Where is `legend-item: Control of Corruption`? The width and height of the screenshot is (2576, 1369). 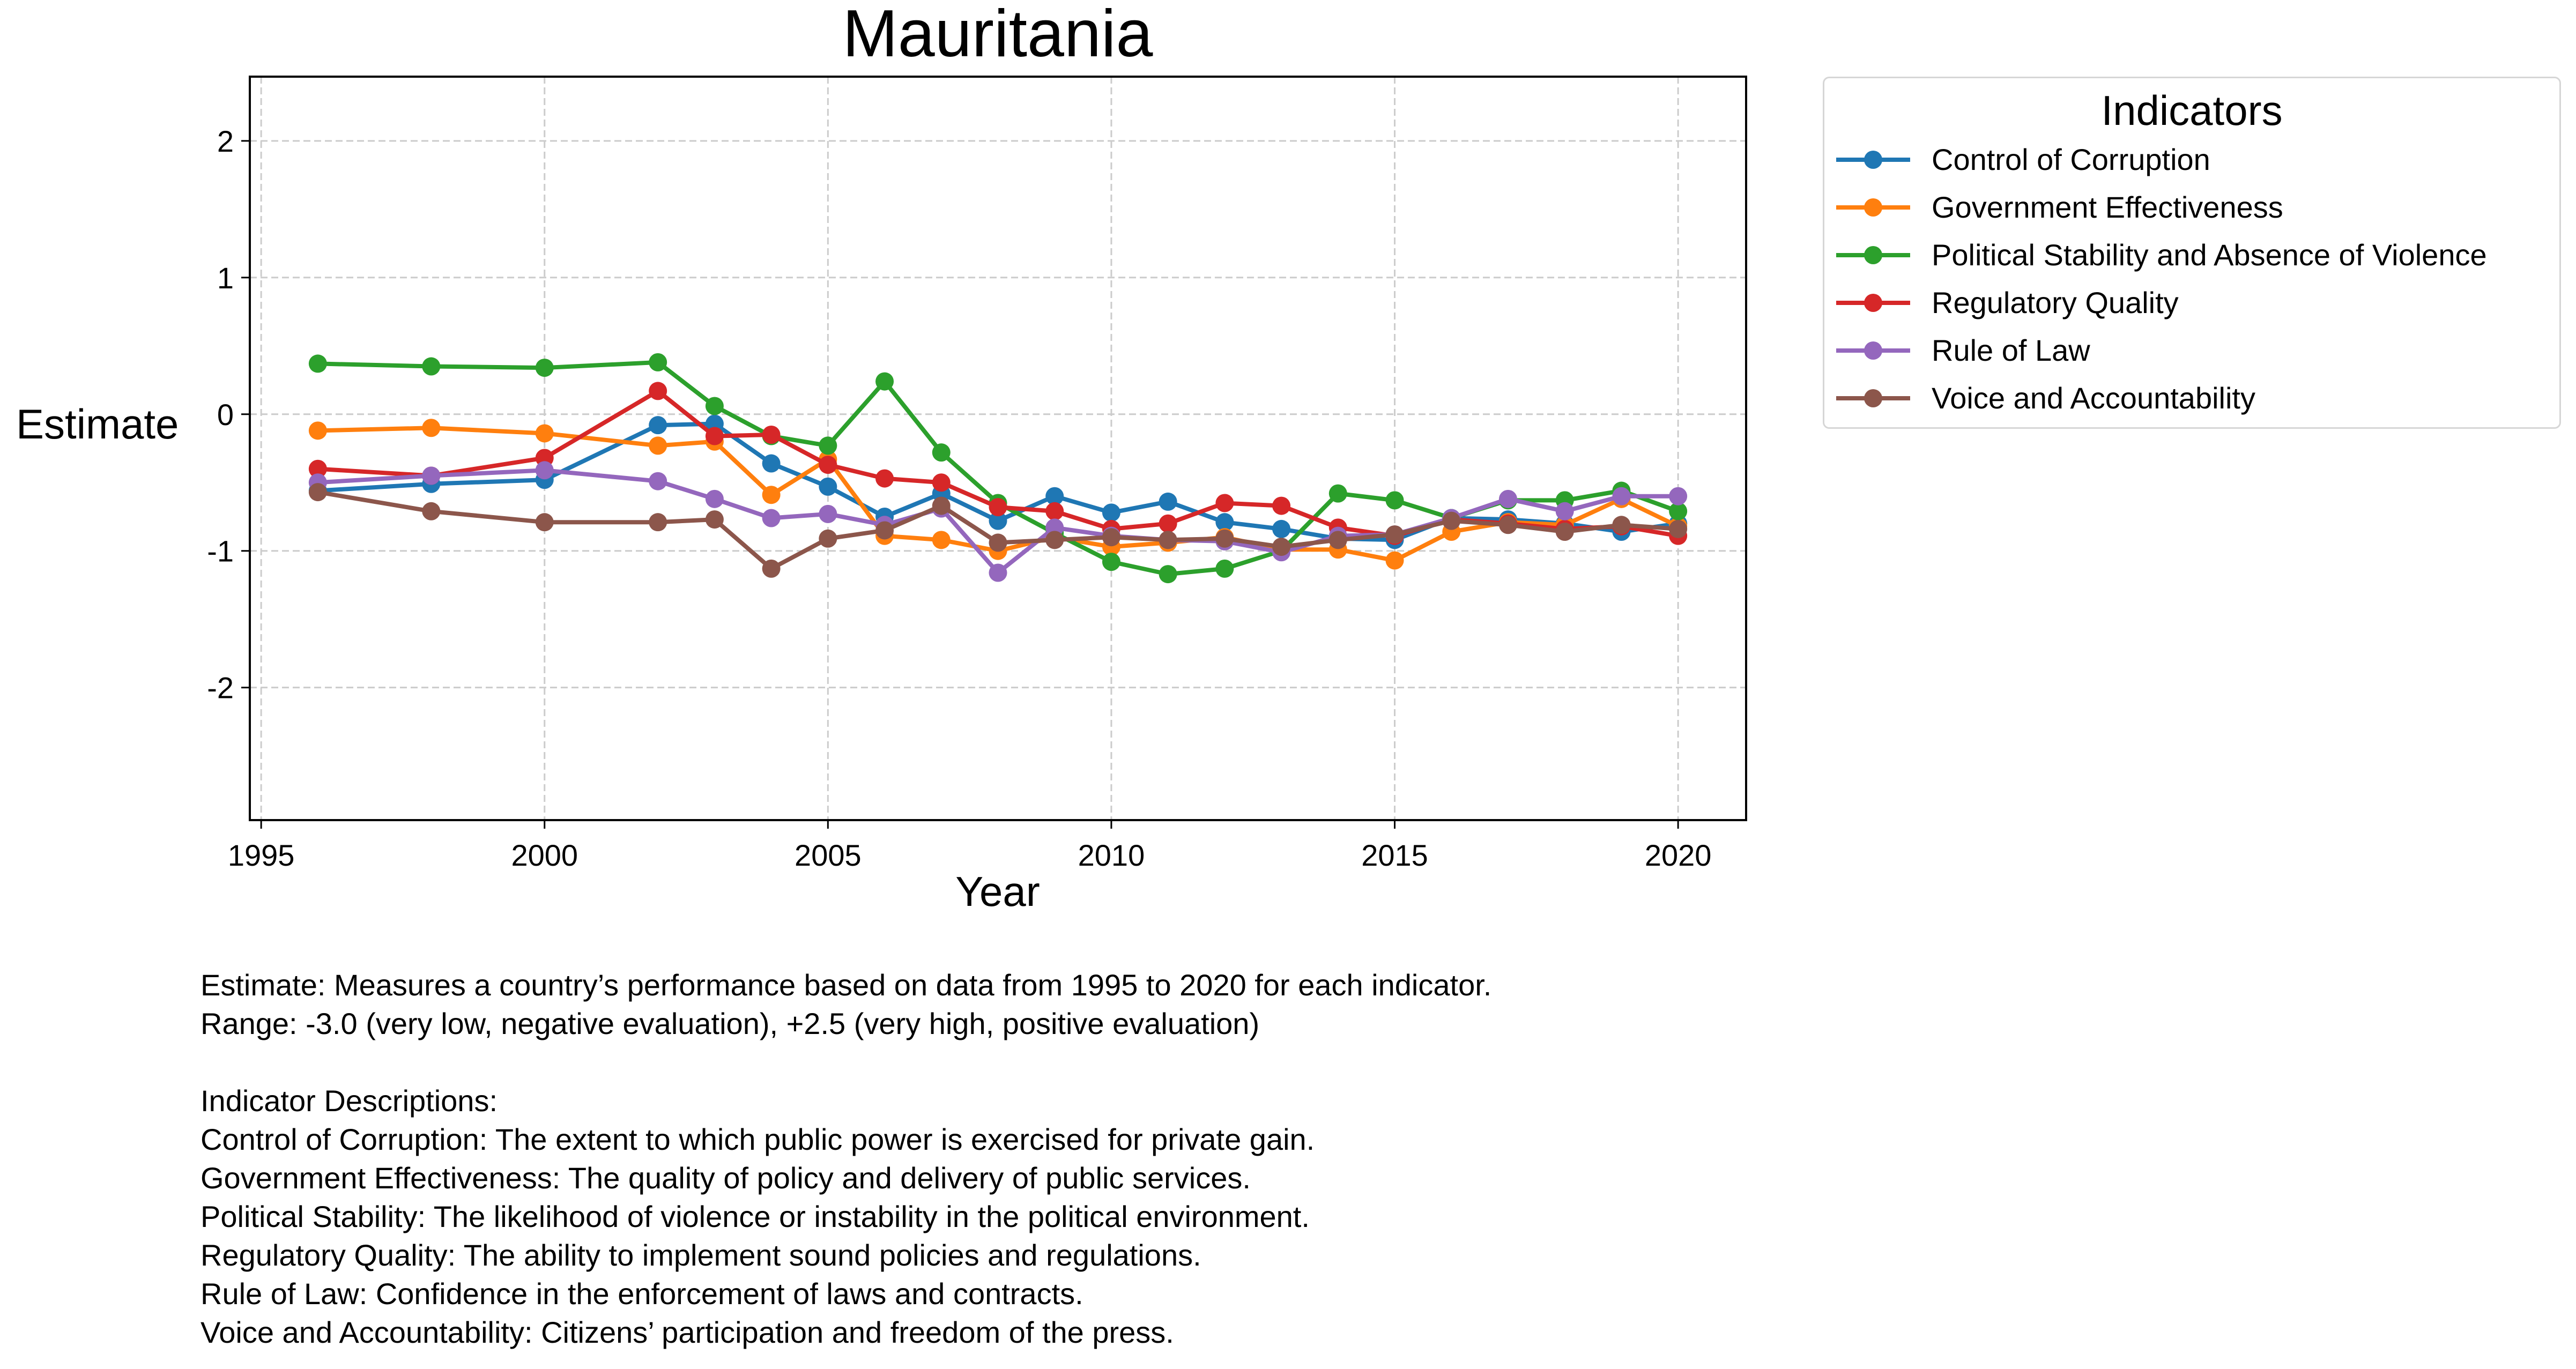
legend-item: Control of Corruption is located at coordinates (2191, 160).